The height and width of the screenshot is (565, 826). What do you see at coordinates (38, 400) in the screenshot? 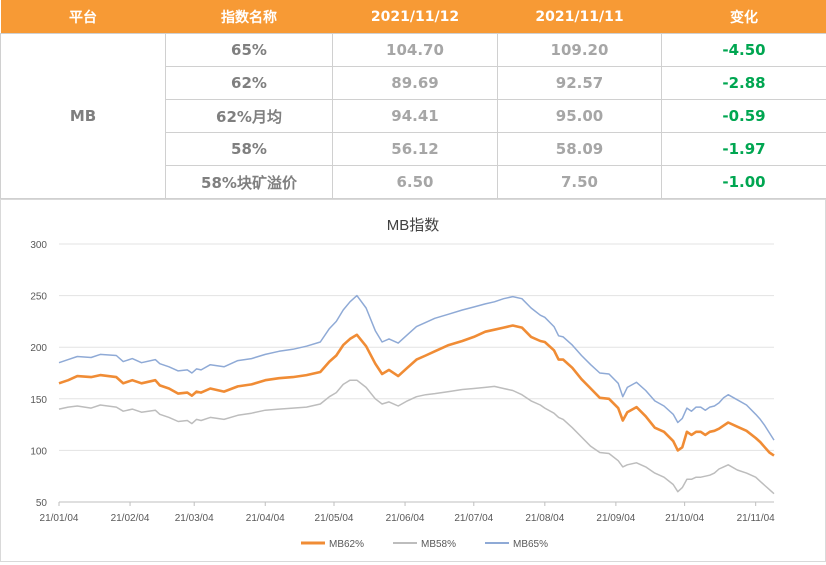
I see `y-tick-label: 150` at bounding box center [38, 400].